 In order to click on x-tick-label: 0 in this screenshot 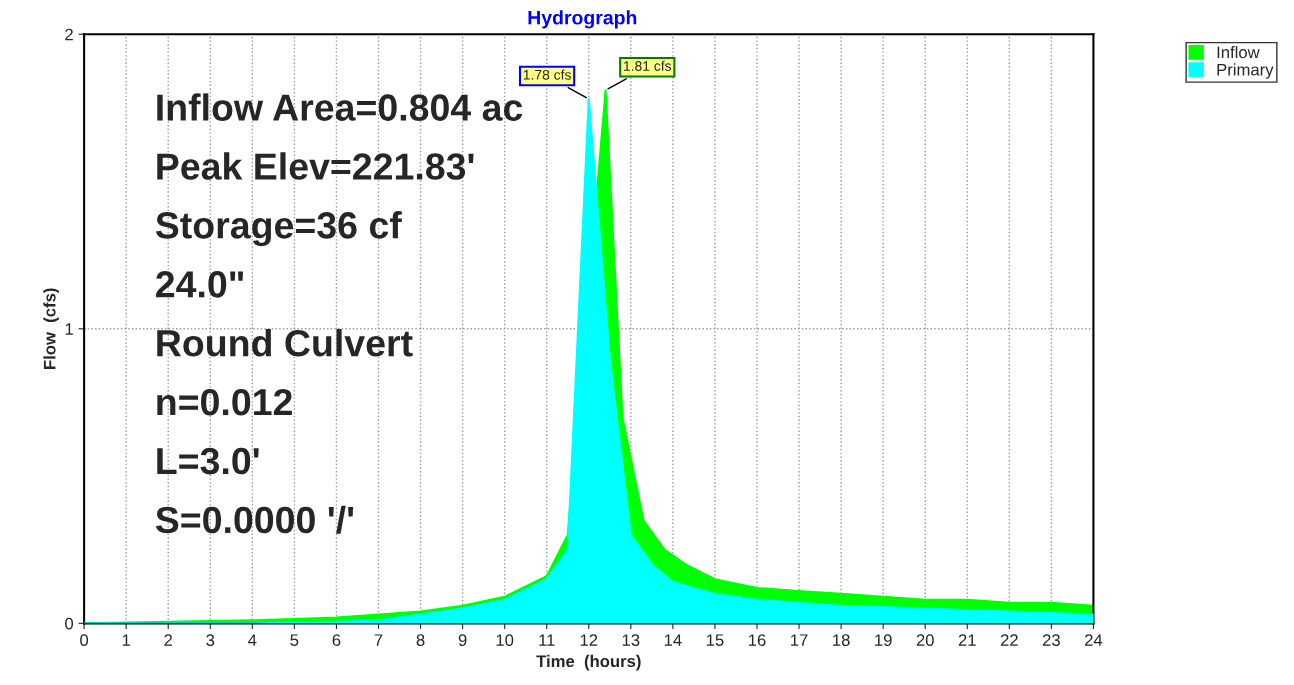, I will do `click(84, 640)`.